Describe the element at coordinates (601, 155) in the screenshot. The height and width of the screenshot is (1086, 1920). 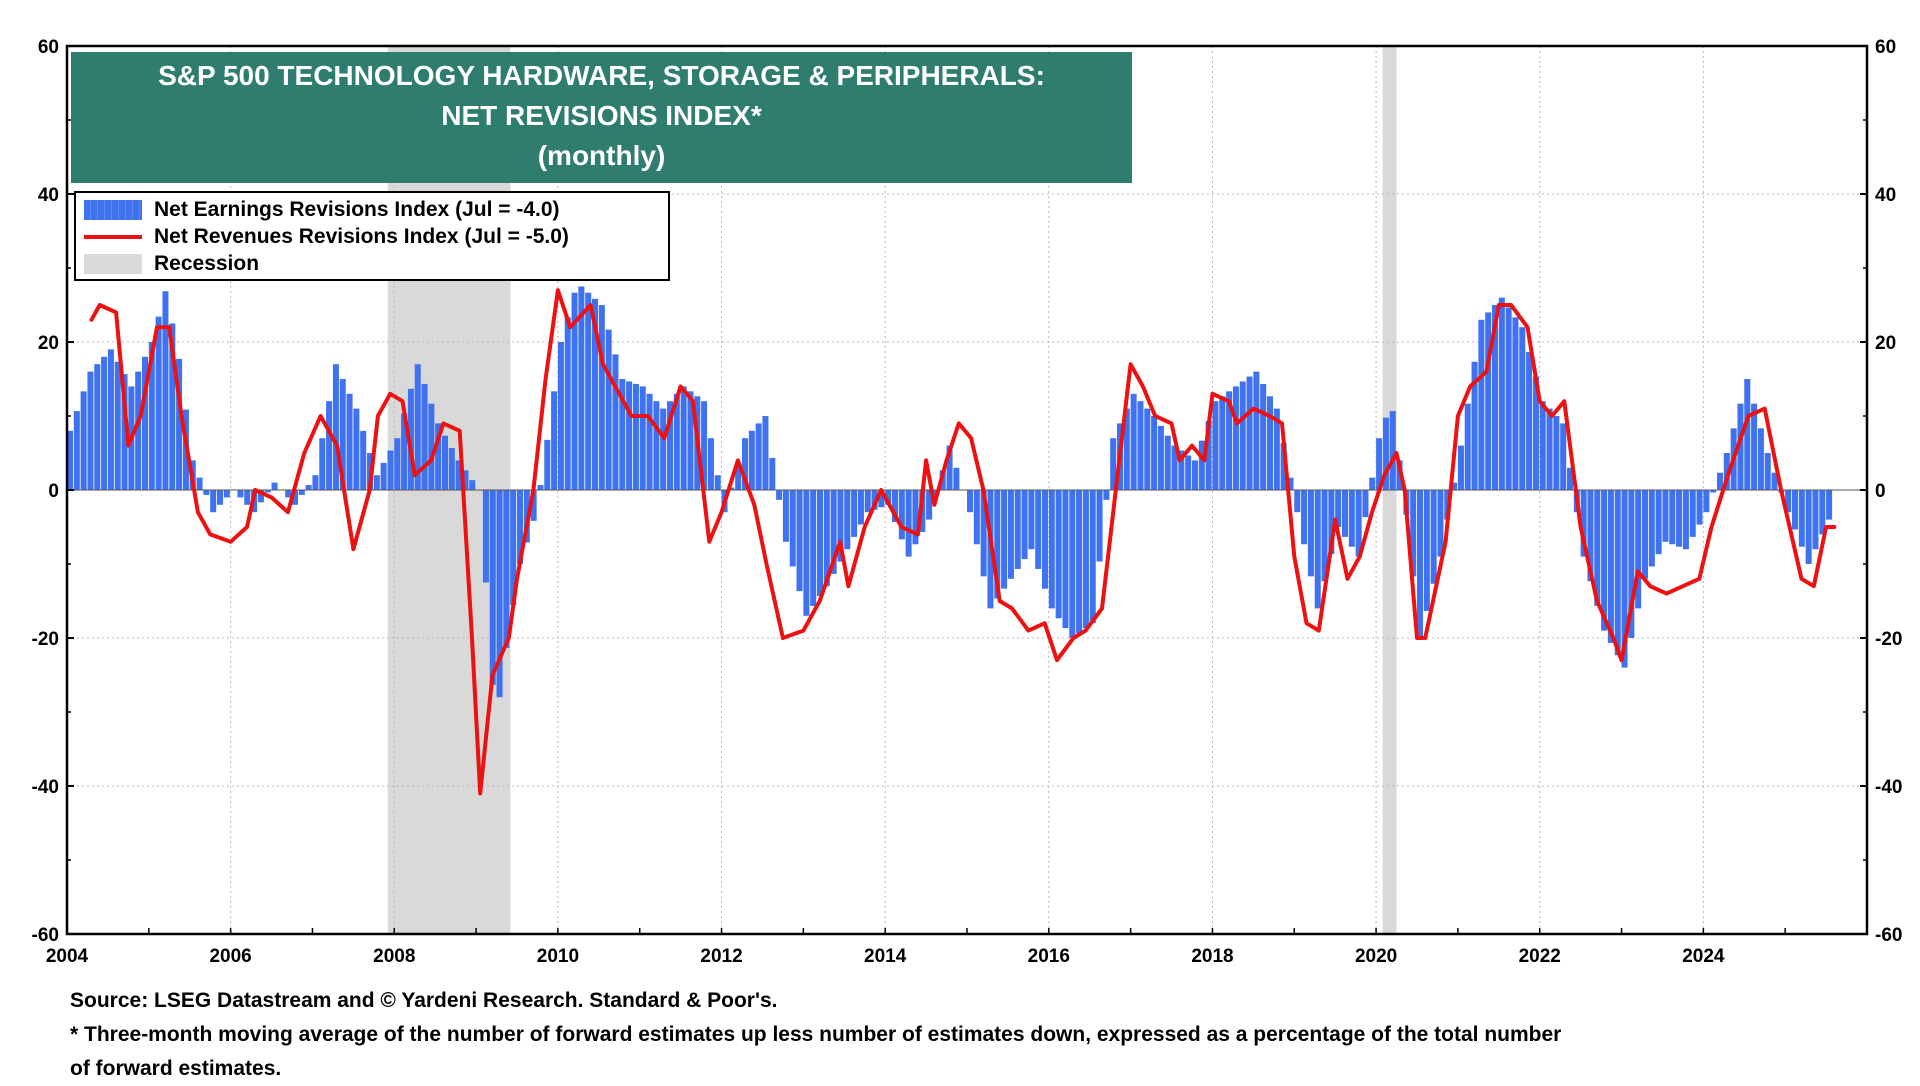
I see `title-subtitle: (monthly)` at that location.